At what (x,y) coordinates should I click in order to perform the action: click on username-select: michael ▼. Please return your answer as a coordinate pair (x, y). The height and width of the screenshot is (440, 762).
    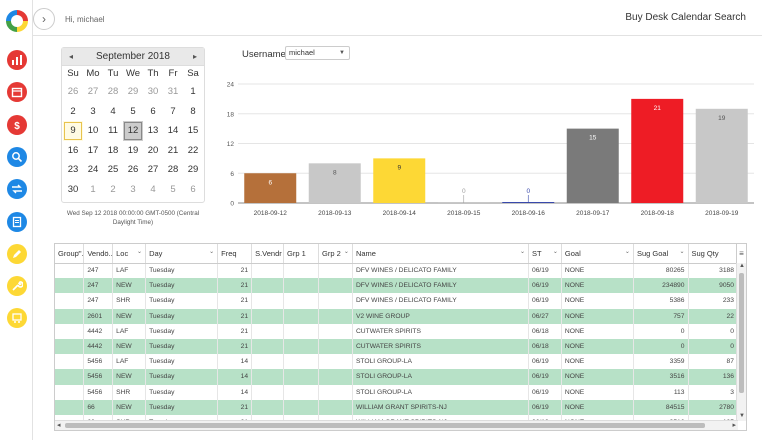
    Looking at the image, I should click on (317, 53).